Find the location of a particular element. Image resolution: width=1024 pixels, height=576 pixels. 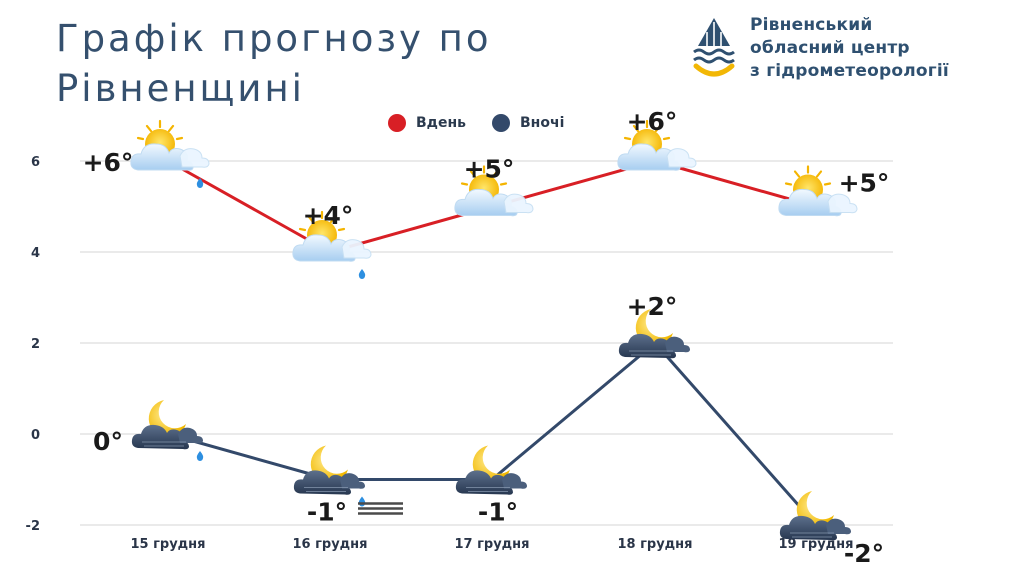

data-label-night: 0° is located at coordinates (108, 441).